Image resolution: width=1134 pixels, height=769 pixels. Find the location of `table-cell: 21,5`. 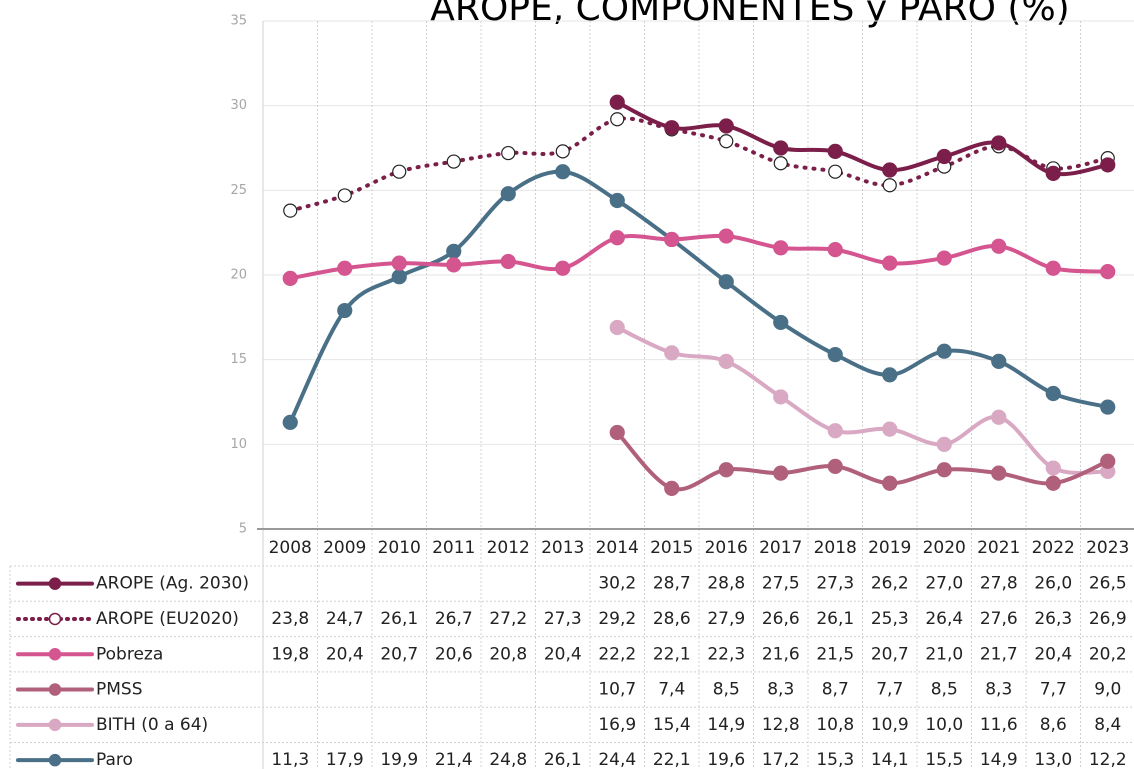

table-cell: 21,5 is located at coordinates (835, 654).